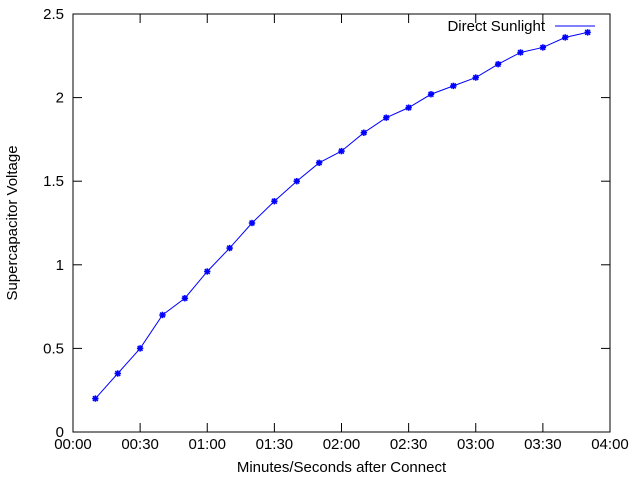 The width and height of the screenshot is (640, 480). What do you see at coordinates (207, 444) in the screenshot?
I see `x-tick-label: 01:00` at bounding box center [207, 444].